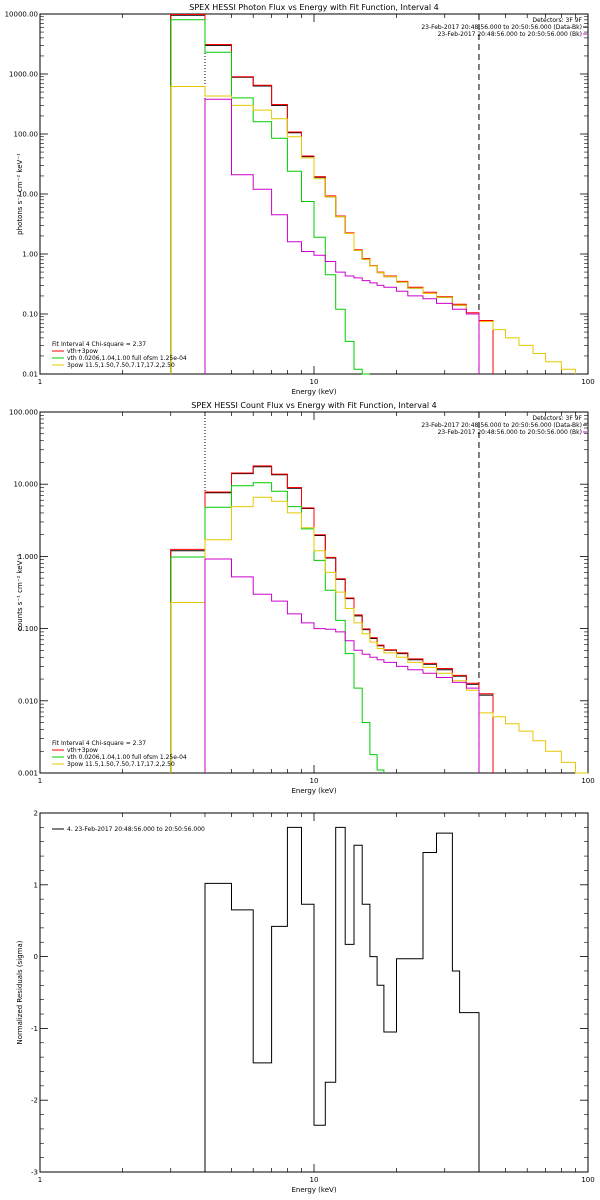 The width and height of the screenshot is (600, 1200). Describe the element at coordinates (23, 413) in the screenshot. I see `y-tick-label: 100.000` at that location.